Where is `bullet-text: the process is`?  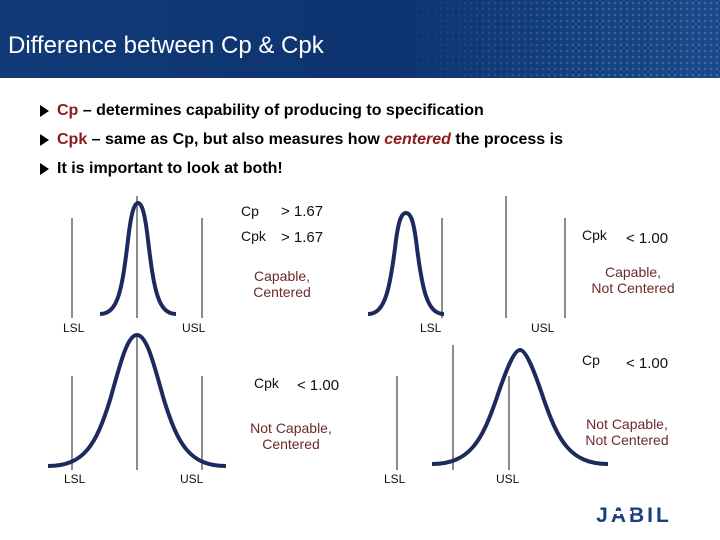 bullet-text: the process is is located at coordinates (506, 139).